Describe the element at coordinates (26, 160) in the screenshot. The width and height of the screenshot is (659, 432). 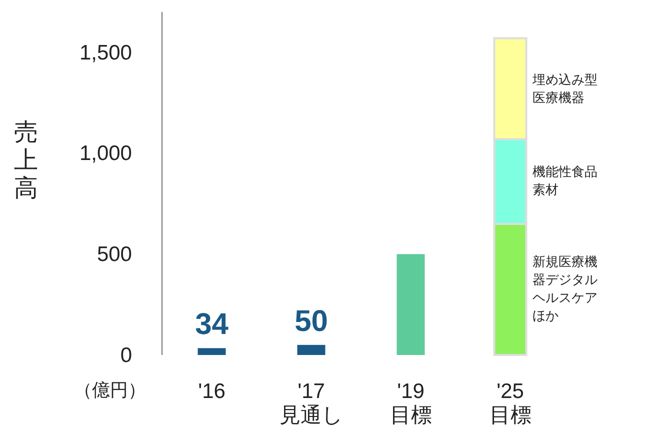
I see `y-axis-title: 売上高` at that location.